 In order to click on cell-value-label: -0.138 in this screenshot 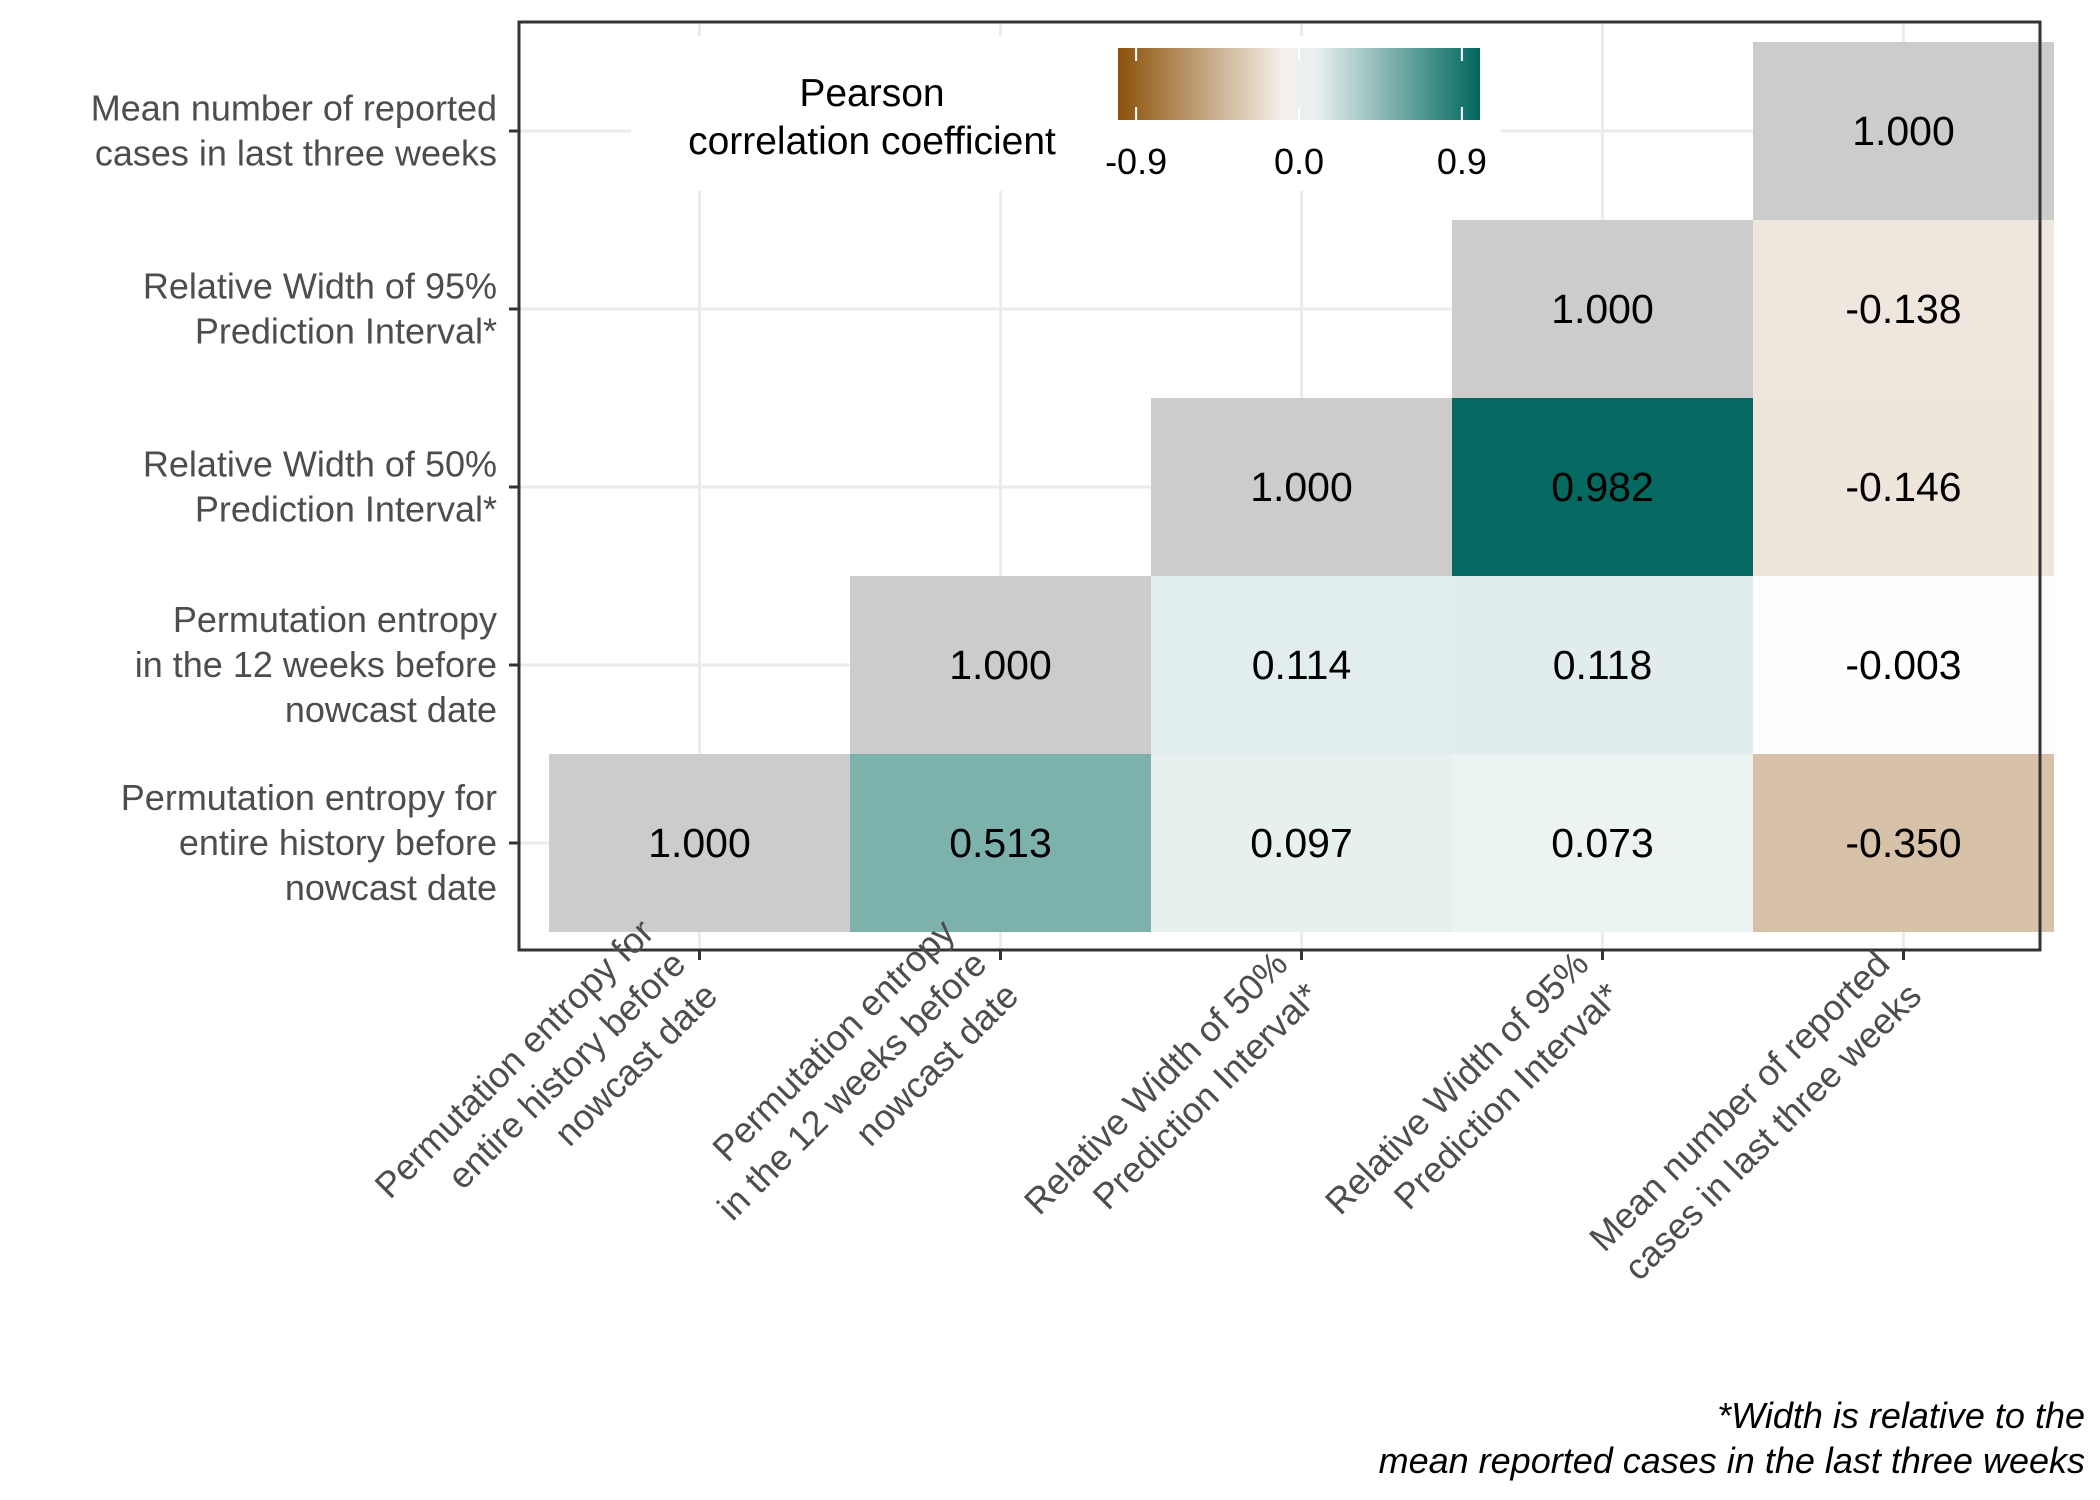, I will do `click(1903, 309)`.